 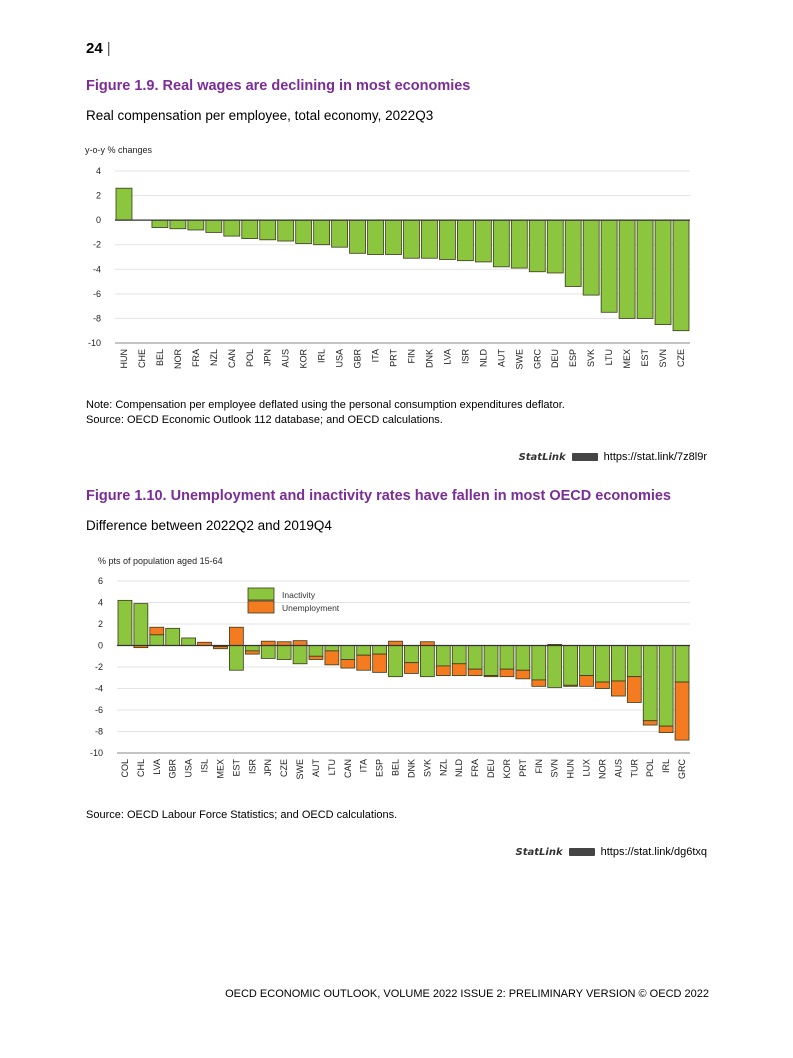 What do you see at coordinates (411, 356) in the screenshot?
I see `x-tick-label: FIN` at bounding box center [411, 356].